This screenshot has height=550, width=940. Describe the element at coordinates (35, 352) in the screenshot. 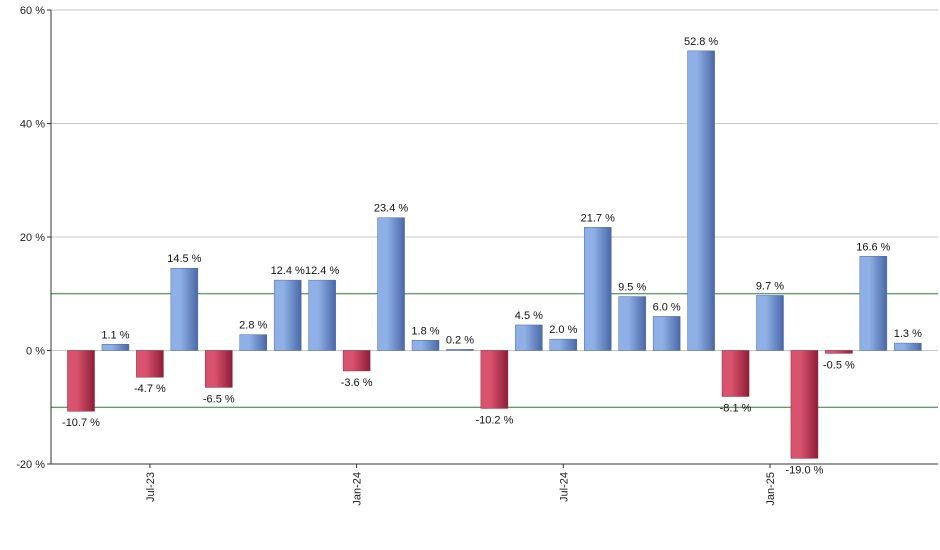

I see `y-tick-label: 0 %` at that location.